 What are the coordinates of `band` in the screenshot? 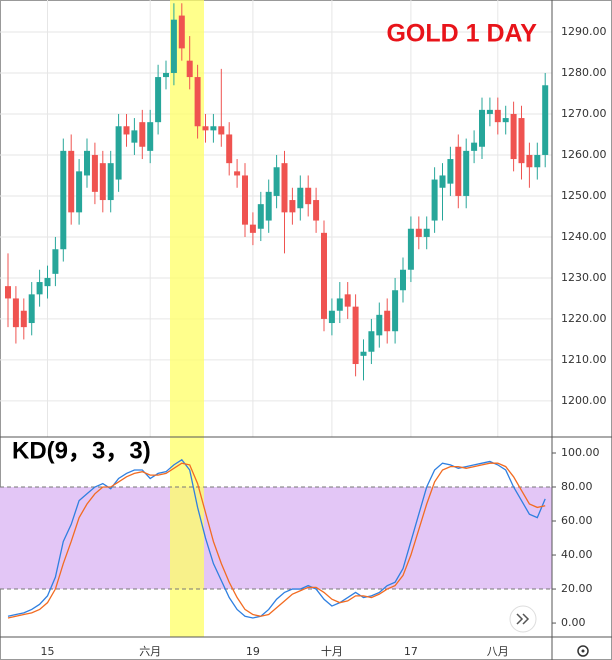 It's located at (276, 538).